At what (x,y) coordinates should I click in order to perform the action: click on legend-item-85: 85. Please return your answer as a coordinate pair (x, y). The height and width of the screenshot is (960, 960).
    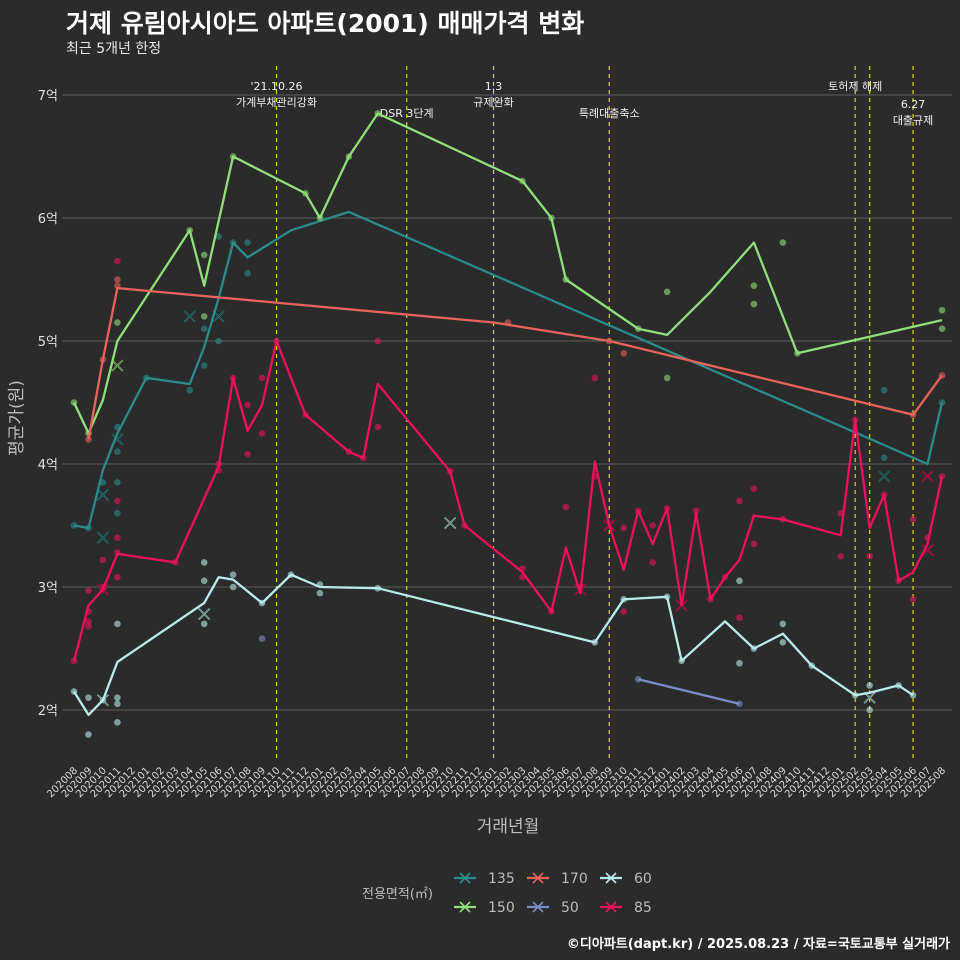
    Looking at the image, I should click on (626, 908).